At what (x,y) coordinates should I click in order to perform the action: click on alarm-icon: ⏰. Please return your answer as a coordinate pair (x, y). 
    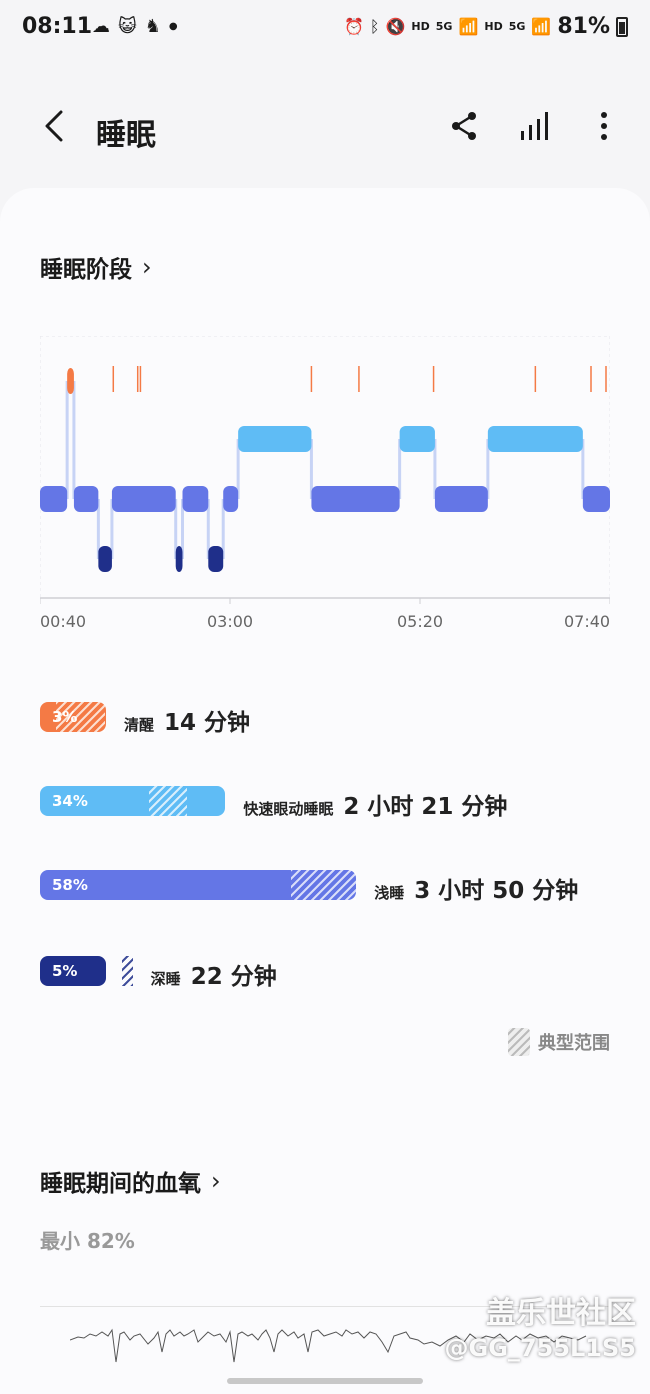
    Looking at the image, I should click on (353, 26).